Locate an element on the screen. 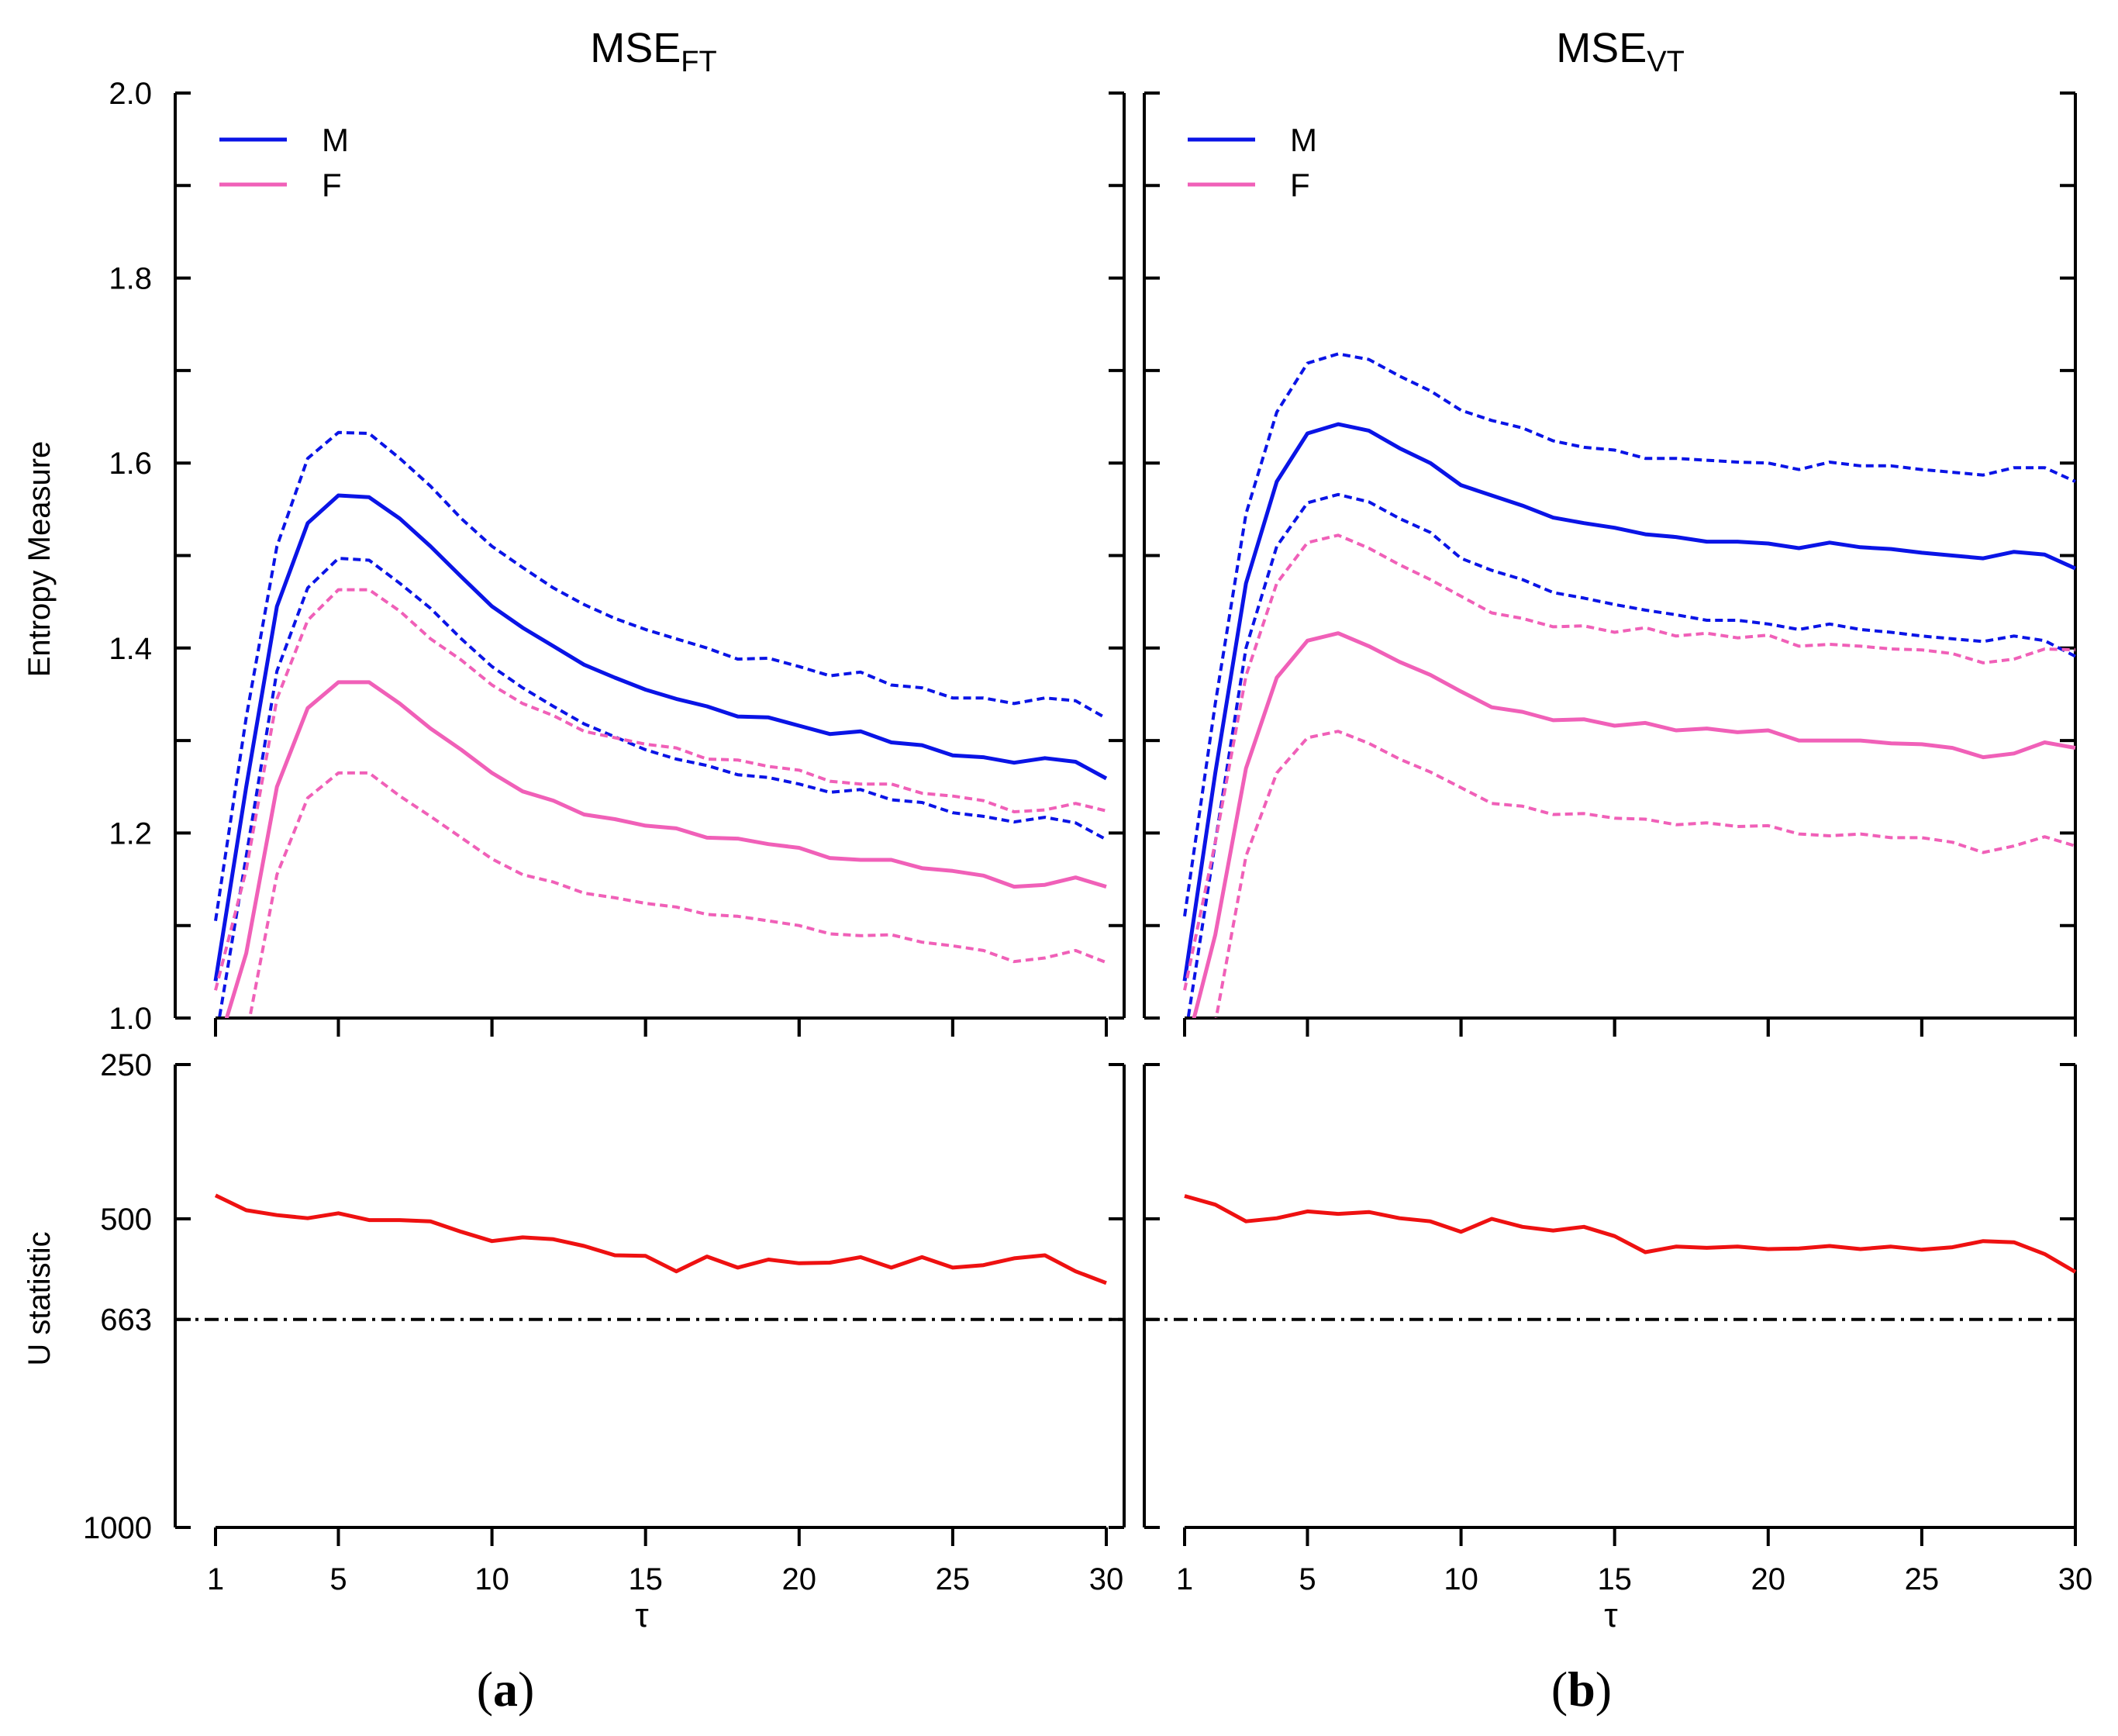 The height and width of the screenshot is (1736, 2118). a-xtick-label: 20 is located at coordinates (799, 1579).